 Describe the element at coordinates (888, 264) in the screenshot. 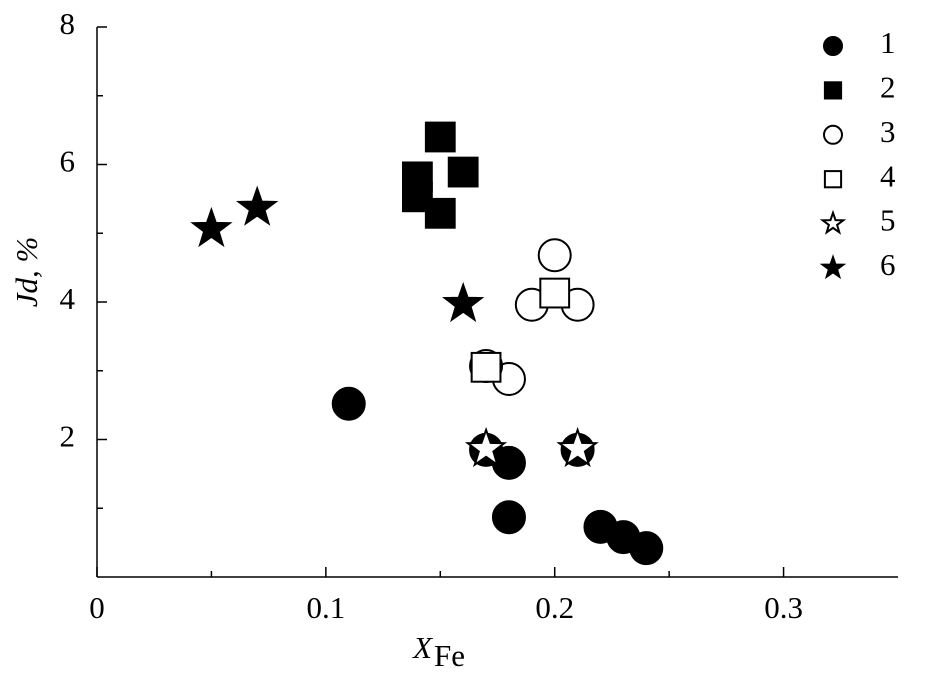

I see `legend-label: 6` at that location.